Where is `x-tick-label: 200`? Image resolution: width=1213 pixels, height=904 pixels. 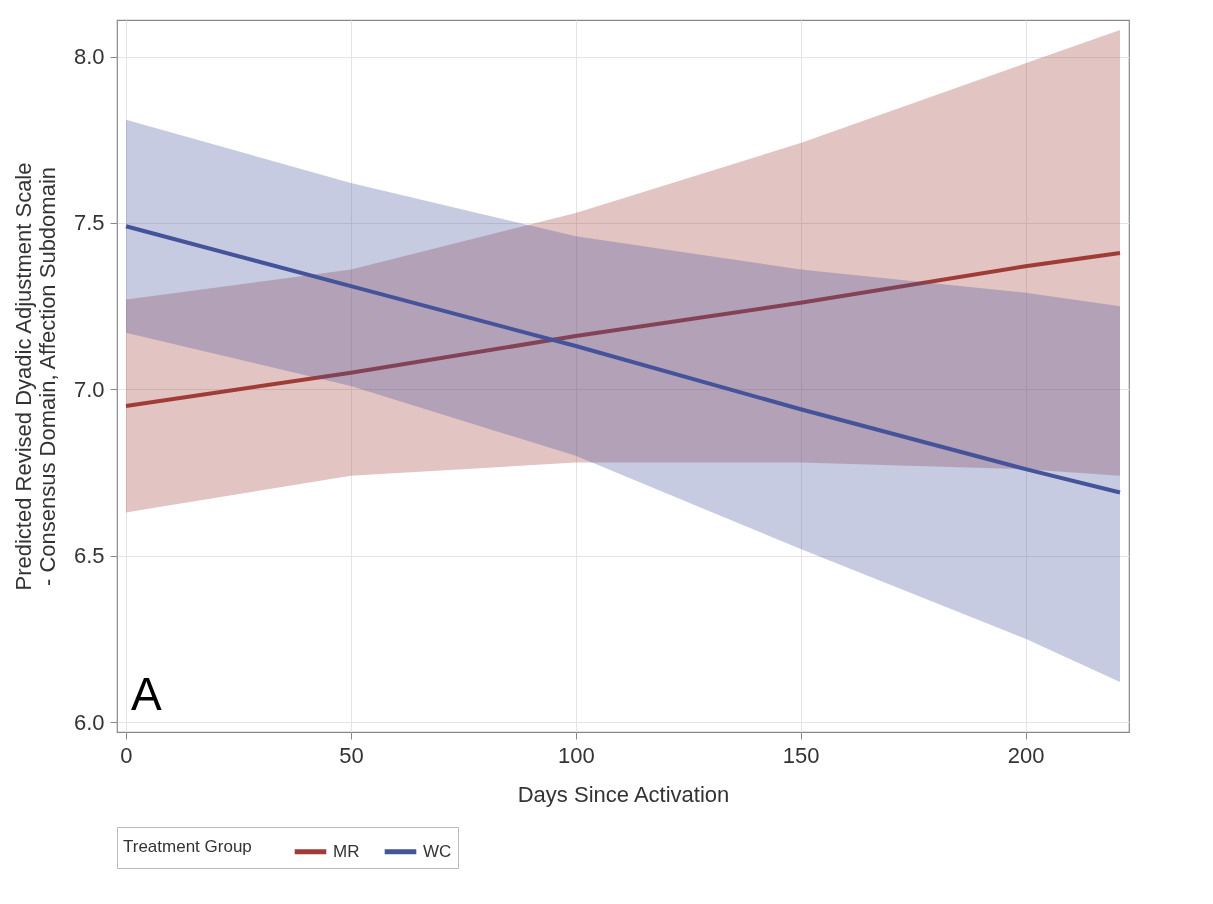
x-tick-label: 200 is located at coordinates (1026, 755).